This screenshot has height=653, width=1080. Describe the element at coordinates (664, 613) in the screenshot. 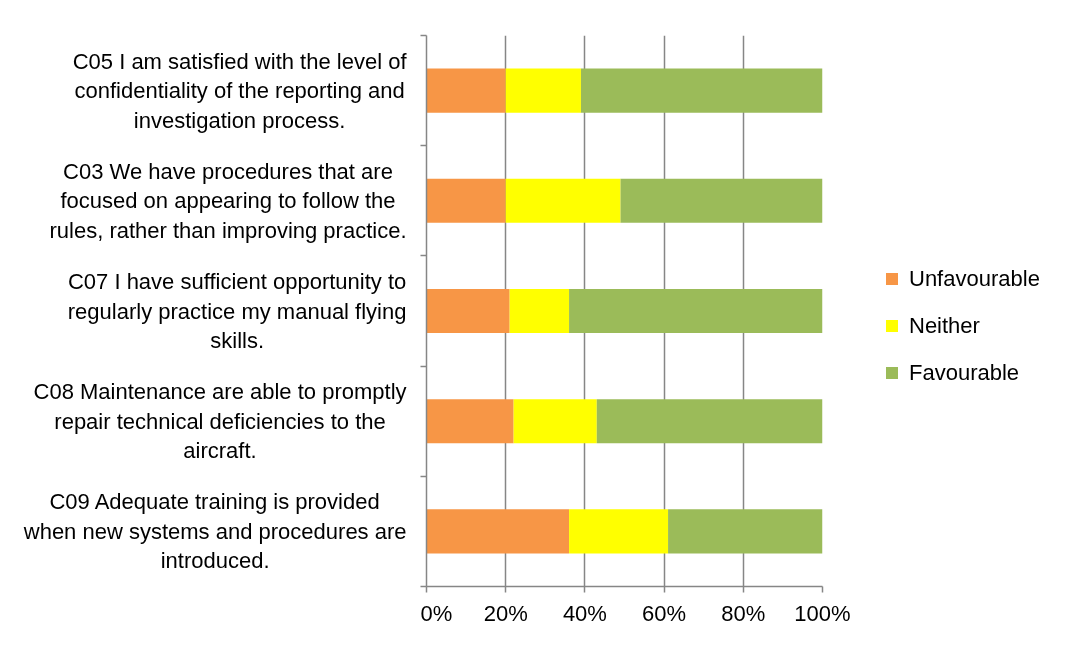

I see `x-tick-label: 60%` at that location.